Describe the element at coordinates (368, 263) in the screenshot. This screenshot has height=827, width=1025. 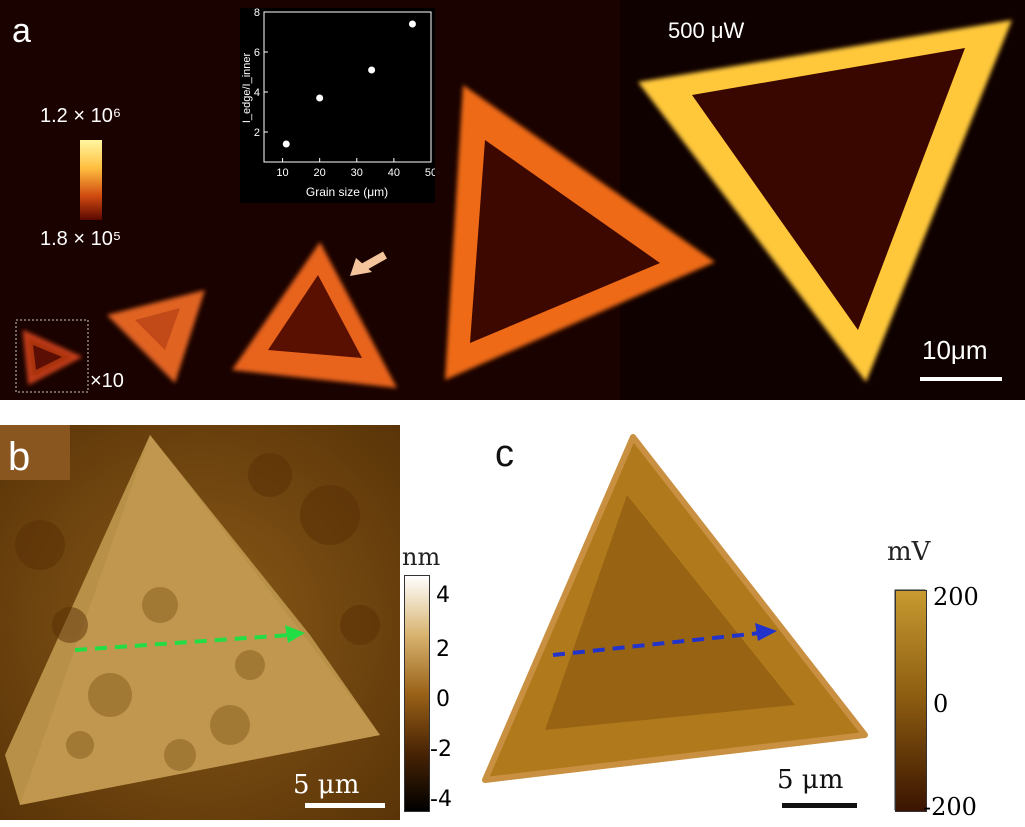
I see `pointer-arrow` at that location.